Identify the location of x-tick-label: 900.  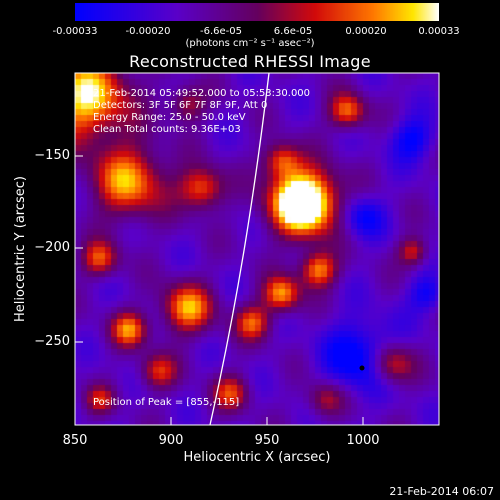
(171, 440).